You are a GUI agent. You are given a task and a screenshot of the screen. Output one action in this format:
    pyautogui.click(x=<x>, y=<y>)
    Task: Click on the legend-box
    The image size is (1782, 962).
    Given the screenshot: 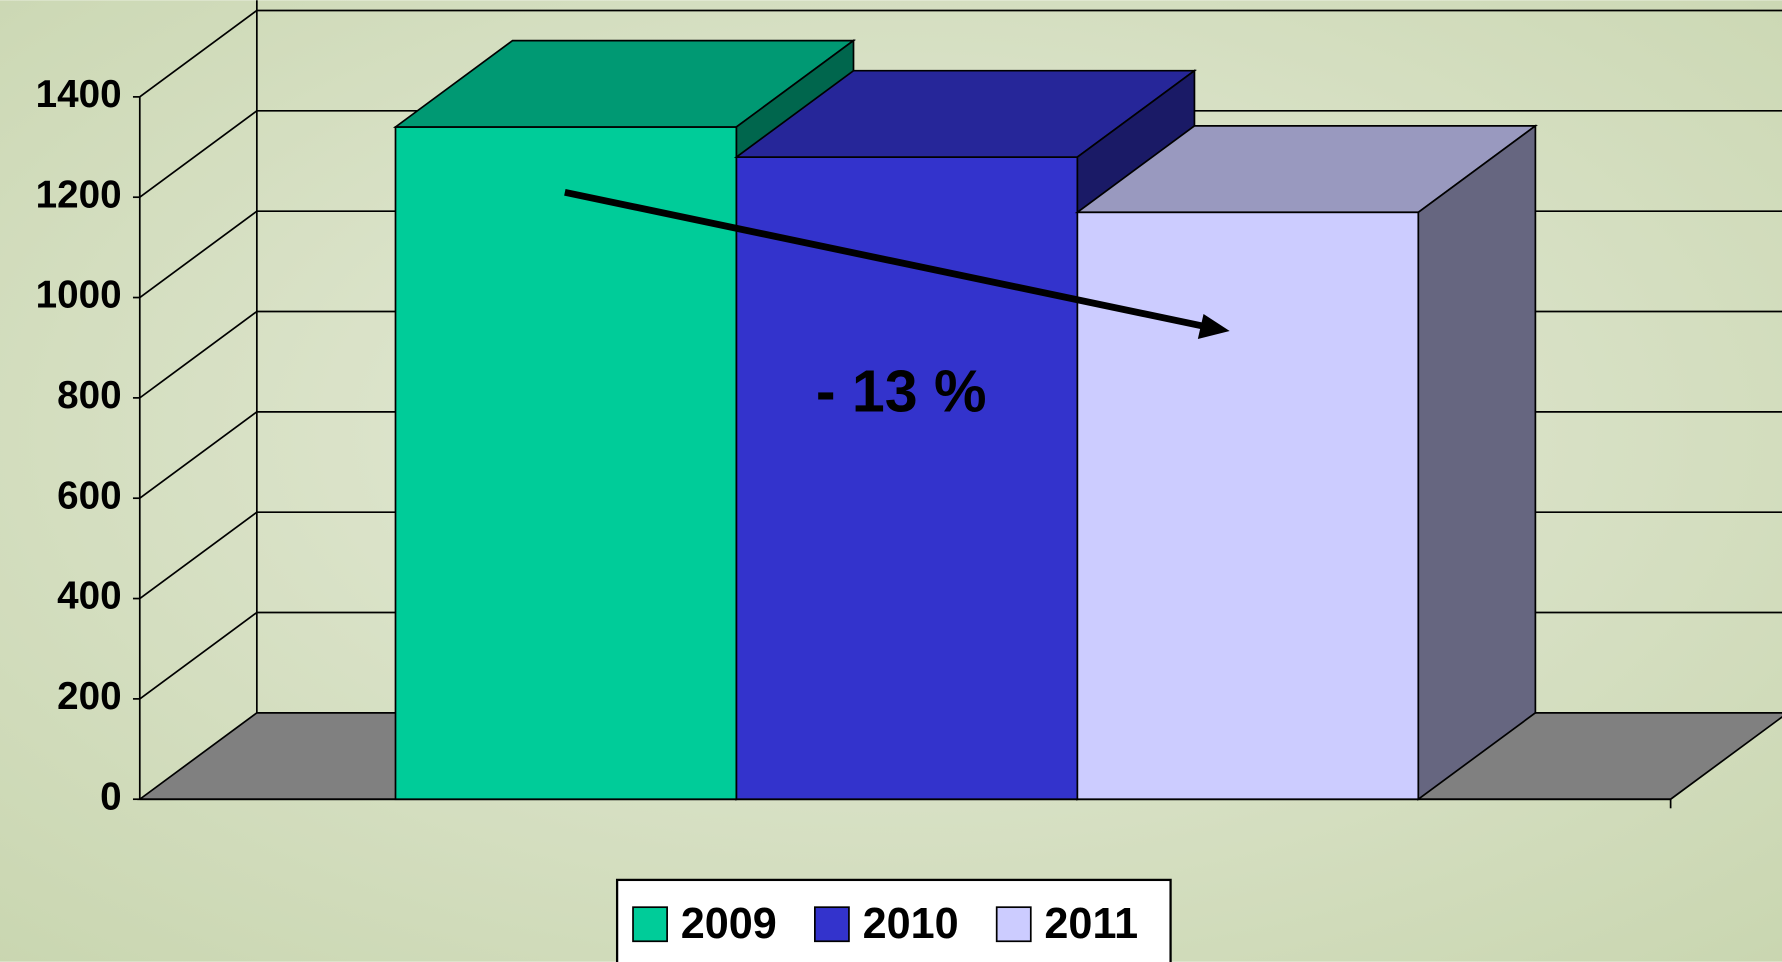 What is the action you would take?
    pyautogui.click(x=893, y=920)
    